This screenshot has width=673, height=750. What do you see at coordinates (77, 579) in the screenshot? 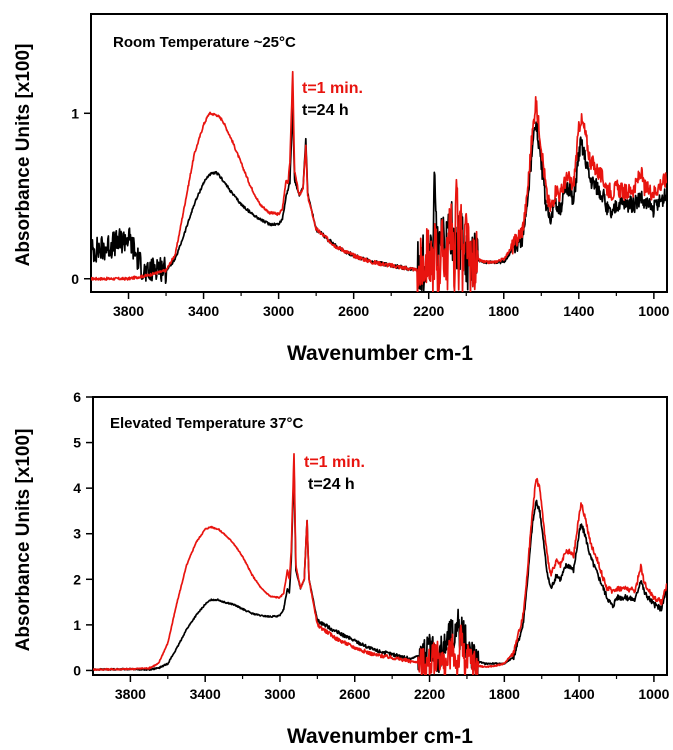
I see `y-tick-label: 2` at bounding box center [77, 579].